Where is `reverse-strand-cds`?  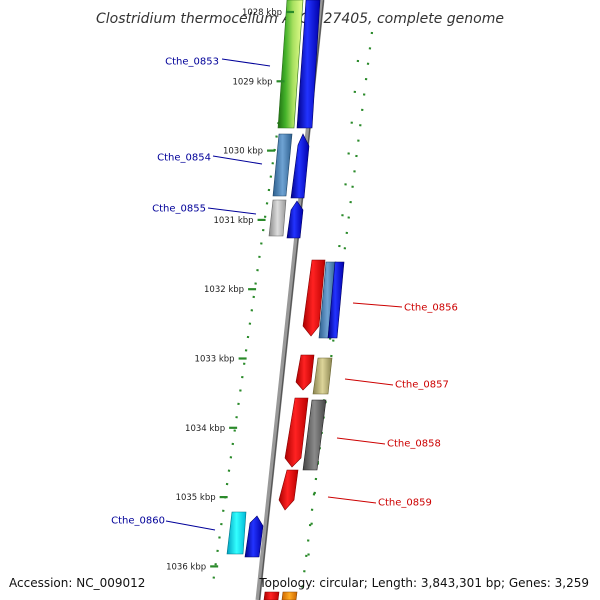 reverse-strand-cds is located at coordinates (304, 429).